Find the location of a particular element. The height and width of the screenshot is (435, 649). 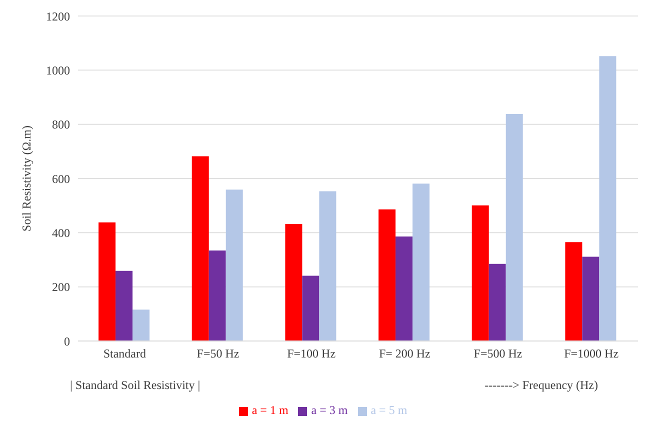

y-tick-label: 1200 is located at coordinates (58, 16).